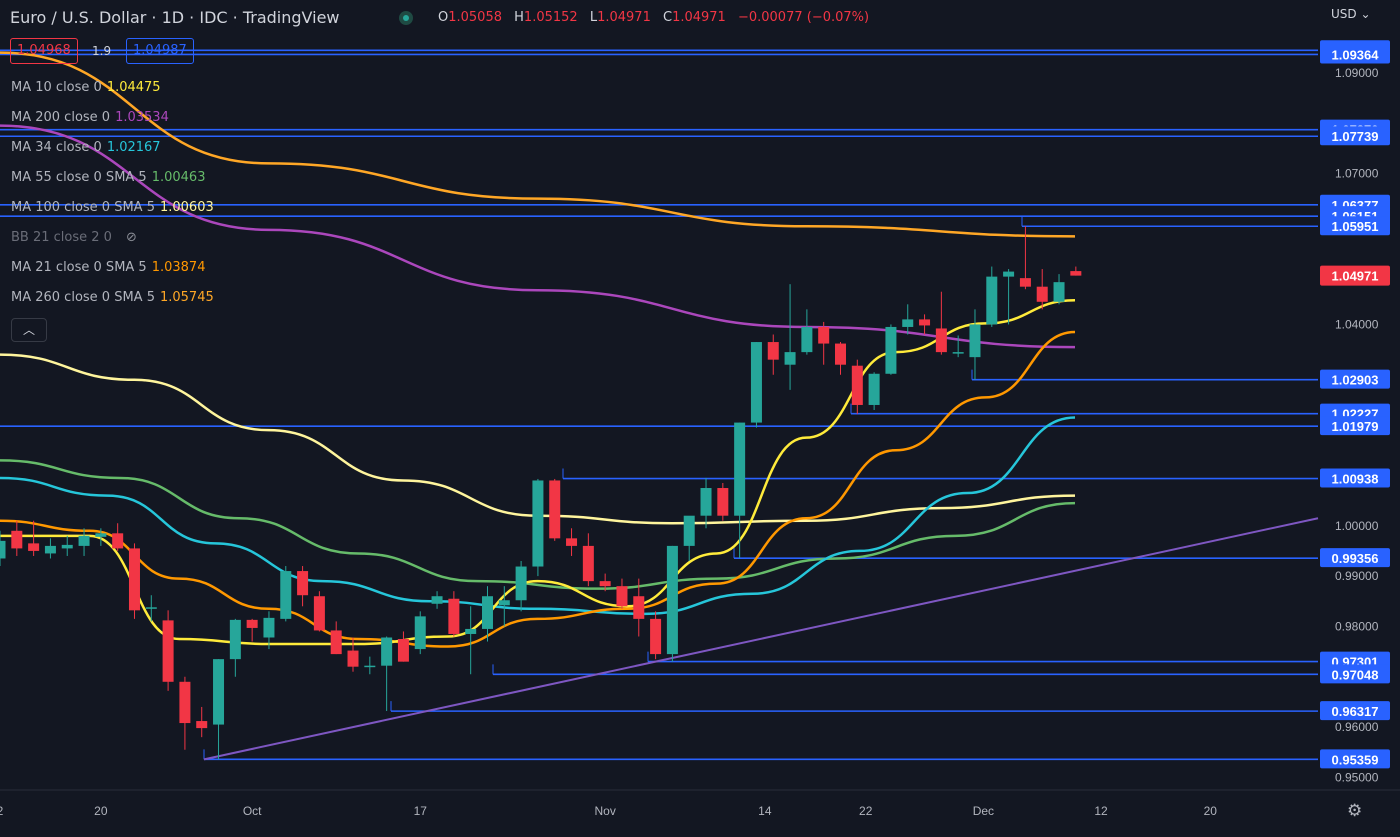 The height and width of the screenshot is (837, 1400). I want to click on time-tick-7: Dec, so click(983, 811).